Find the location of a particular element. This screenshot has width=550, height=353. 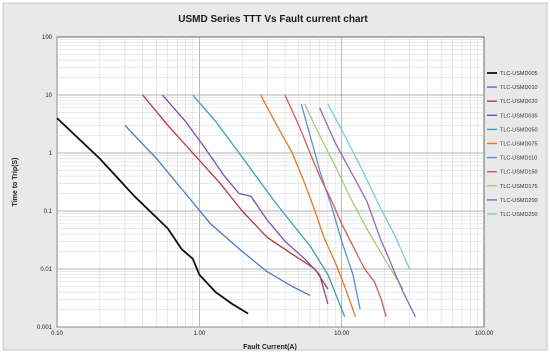

chart-title: USMD Series TTT Vs Fault current chart is located at coordinates (273, 19).